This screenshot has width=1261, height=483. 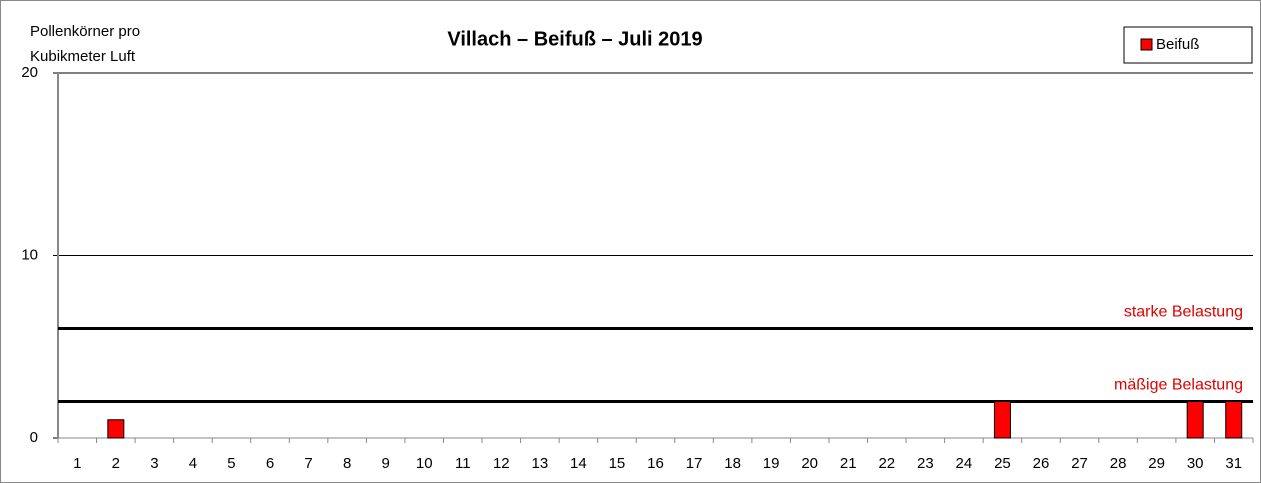 I want to click on y-axis-label: Pollenkörner pro, so click(x=85, y=31).